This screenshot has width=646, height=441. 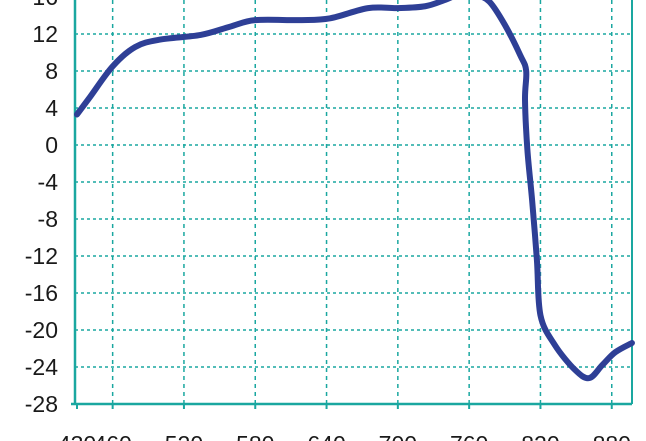 I want to click on y-tick-label: -28, so click(x=41, y=404).